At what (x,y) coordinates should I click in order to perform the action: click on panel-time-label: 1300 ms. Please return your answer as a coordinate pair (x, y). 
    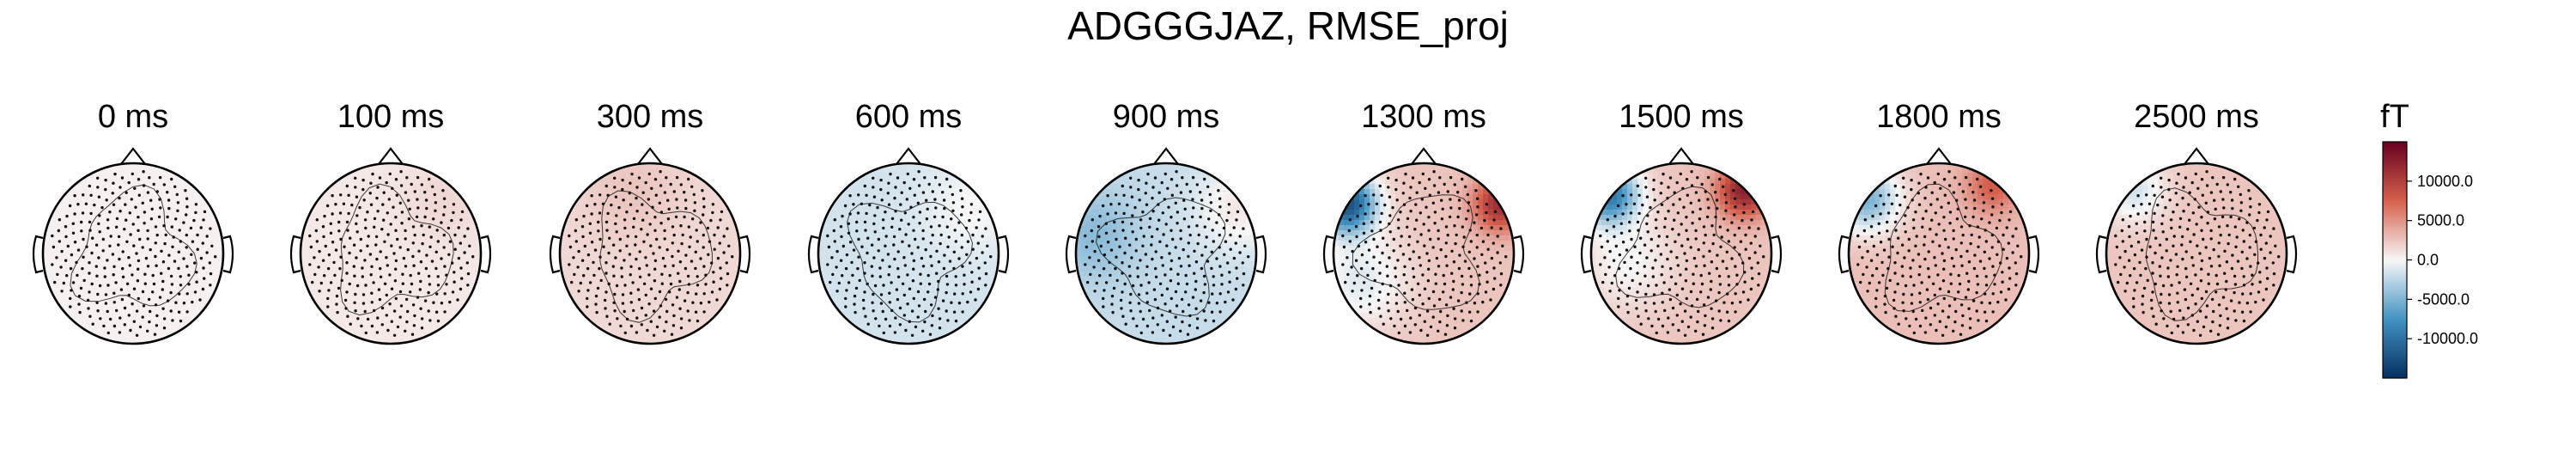
    Looking at the image, I should click on (1423, 117).